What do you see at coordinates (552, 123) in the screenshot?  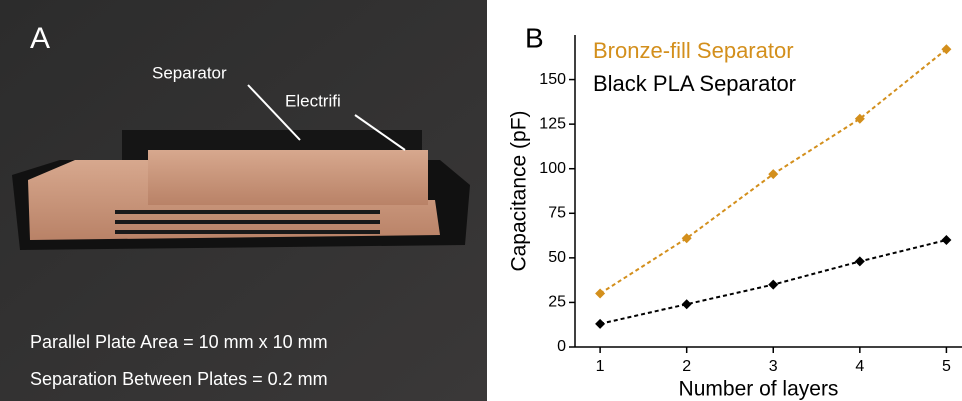 I see `y-tick-label: 125` at bounding box center [552, 123].